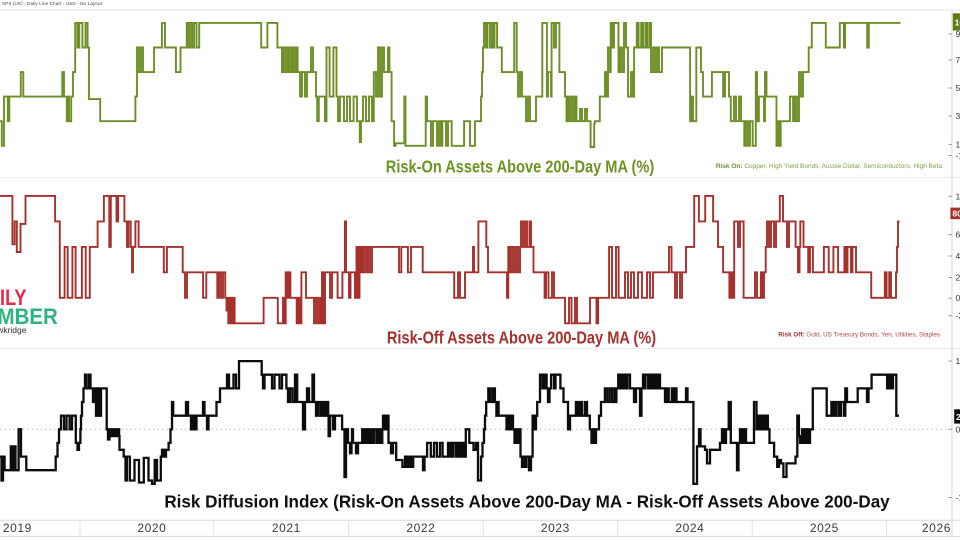 This screenshot has width=960, height=540. What do you see at coordinates (958, 144) in the screenshot?
I see `svg-text: 10` at bounding box center [958, 144].